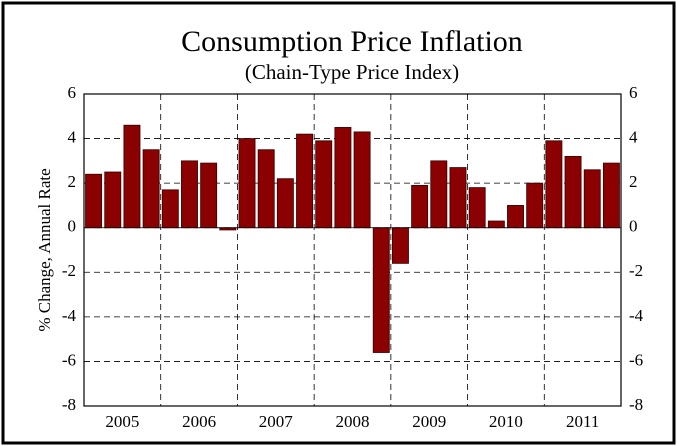  What do you see at coordinates (69, 404) in the screenshot?
I see `y-tick-label: -8` at bounding box center [69, 404].